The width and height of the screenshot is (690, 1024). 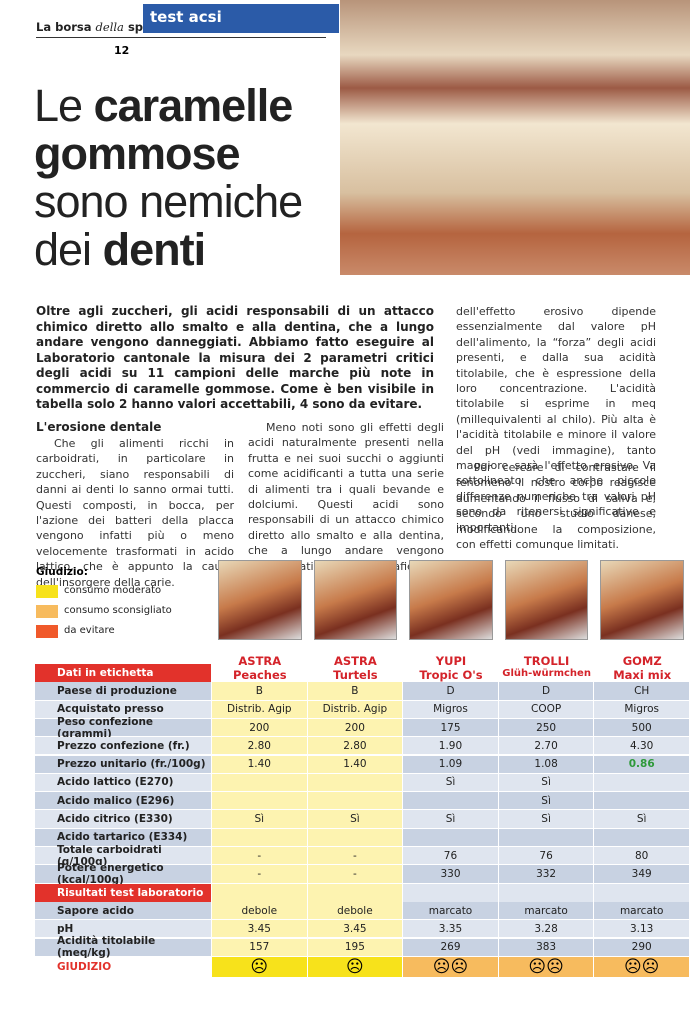 What do you see at coordinates (546, 709) in the screenshot?
I see `table-cell: COOP` at bounding box center [546, 709].